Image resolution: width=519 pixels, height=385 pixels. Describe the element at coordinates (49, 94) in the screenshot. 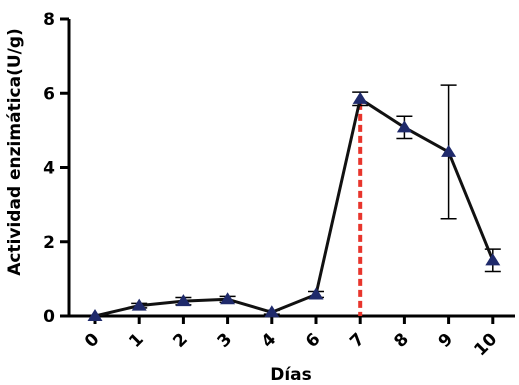

I see `y-tick-label: 6` at that location.